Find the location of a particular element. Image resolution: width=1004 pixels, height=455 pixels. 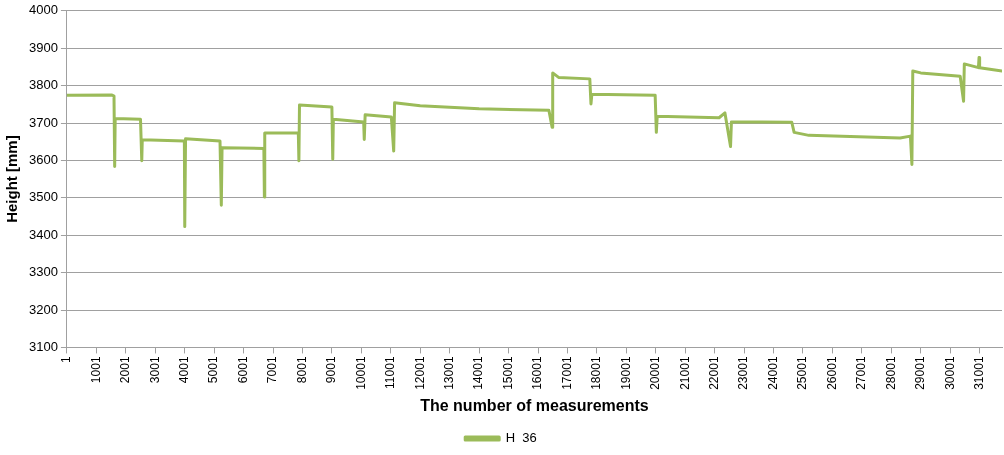

x-tick-label: 3001 is located at coordinates (154, 370).